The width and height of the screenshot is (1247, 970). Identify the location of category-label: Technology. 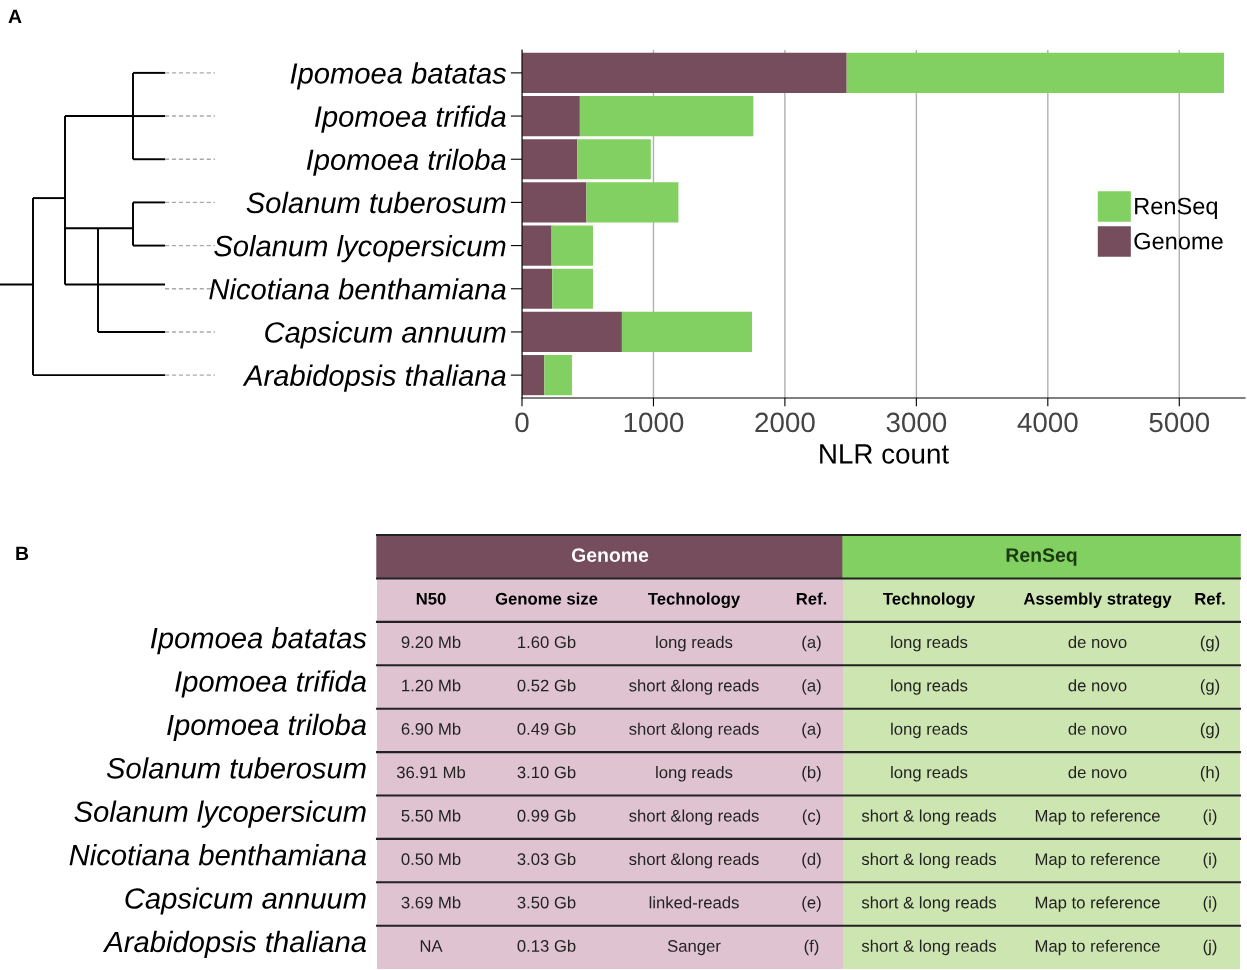
(694, 600).